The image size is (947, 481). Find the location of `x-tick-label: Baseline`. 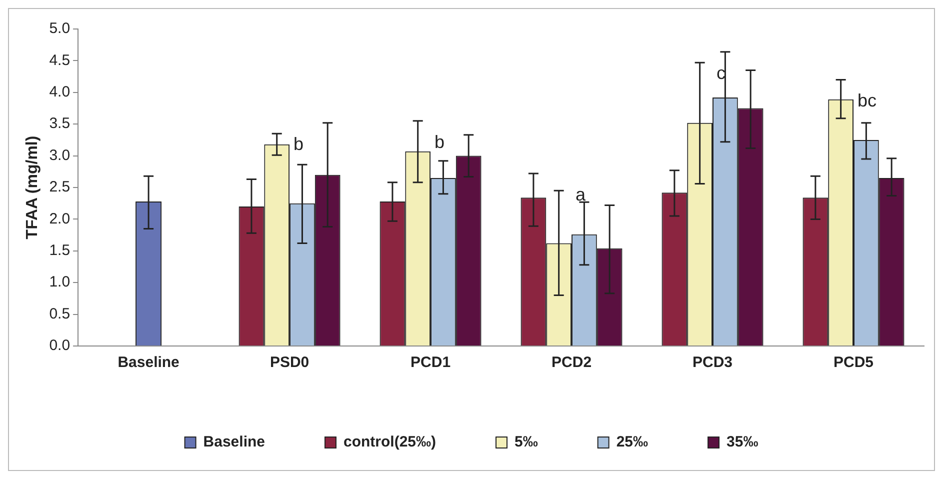

x-tick-label: Baseline is located at coordinates (149, 363).